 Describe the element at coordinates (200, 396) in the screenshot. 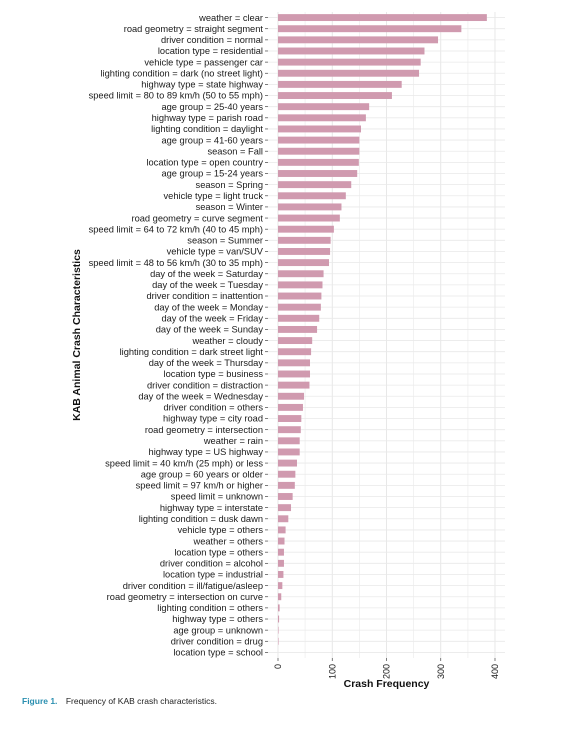

I see `y-tick-label: day of the week = Wednesday` at that location.